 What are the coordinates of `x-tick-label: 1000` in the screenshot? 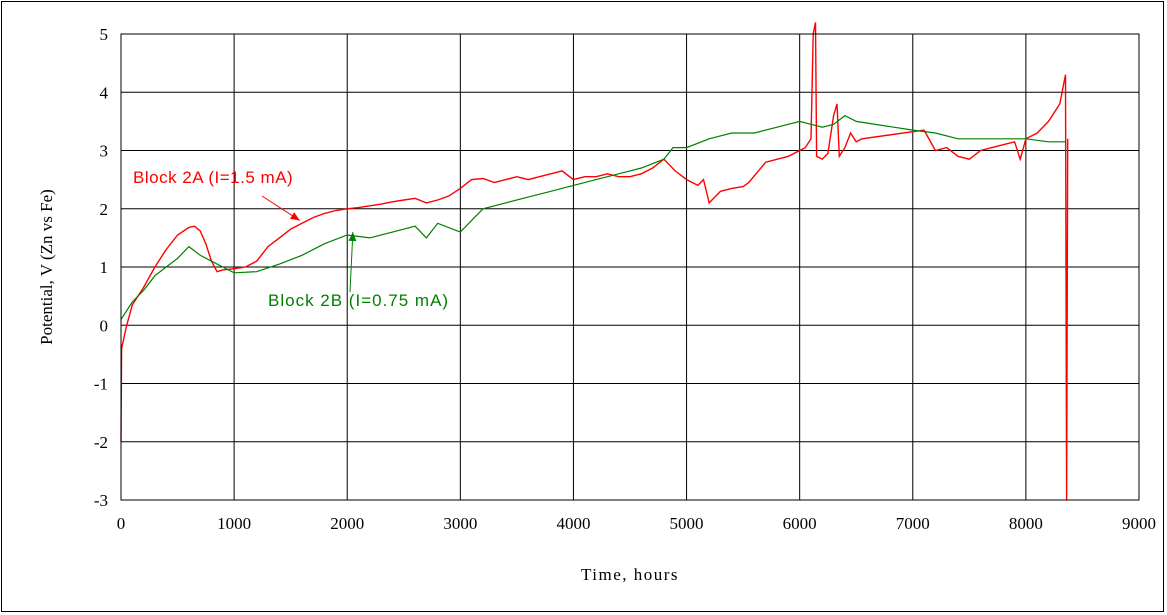 It's located at (234, 523).